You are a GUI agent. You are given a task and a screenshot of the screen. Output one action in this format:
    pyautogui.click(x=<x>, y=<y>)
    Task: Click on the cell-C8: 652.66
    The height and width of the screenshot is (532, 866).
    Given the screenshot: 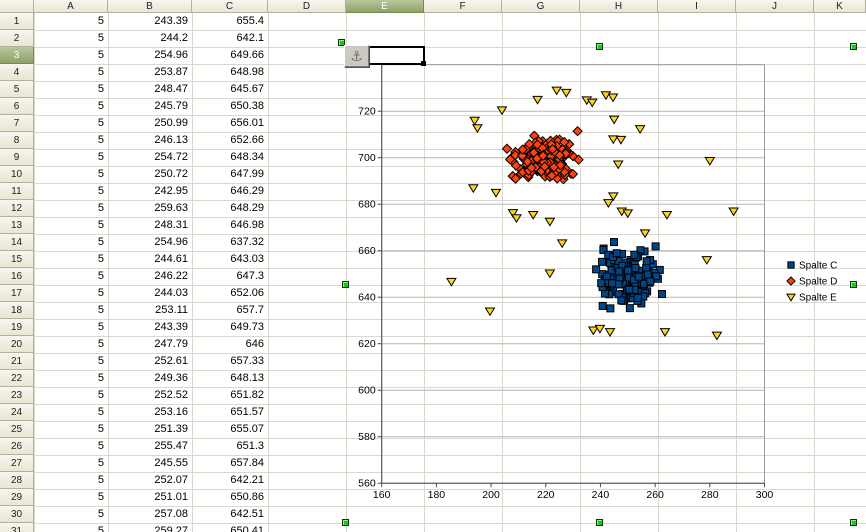 What is the action you would take?
    pyautogui.click(x=247, y=140)
    